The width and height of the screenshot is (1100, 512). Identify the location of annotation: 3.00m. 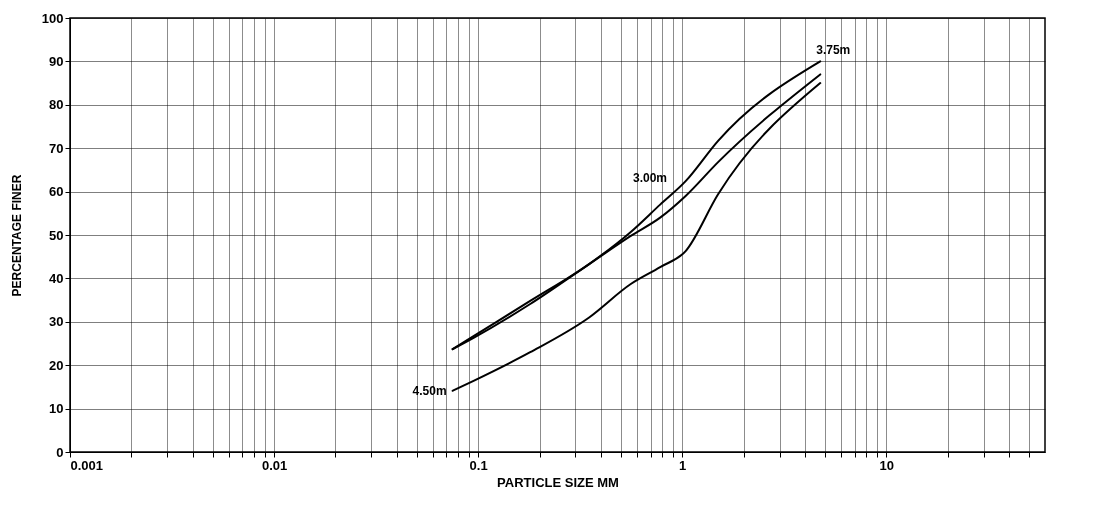
(650, 178).